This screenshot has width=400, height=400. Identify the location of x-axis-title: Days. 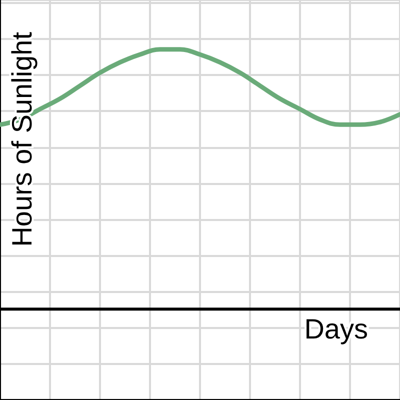
(336, 329).